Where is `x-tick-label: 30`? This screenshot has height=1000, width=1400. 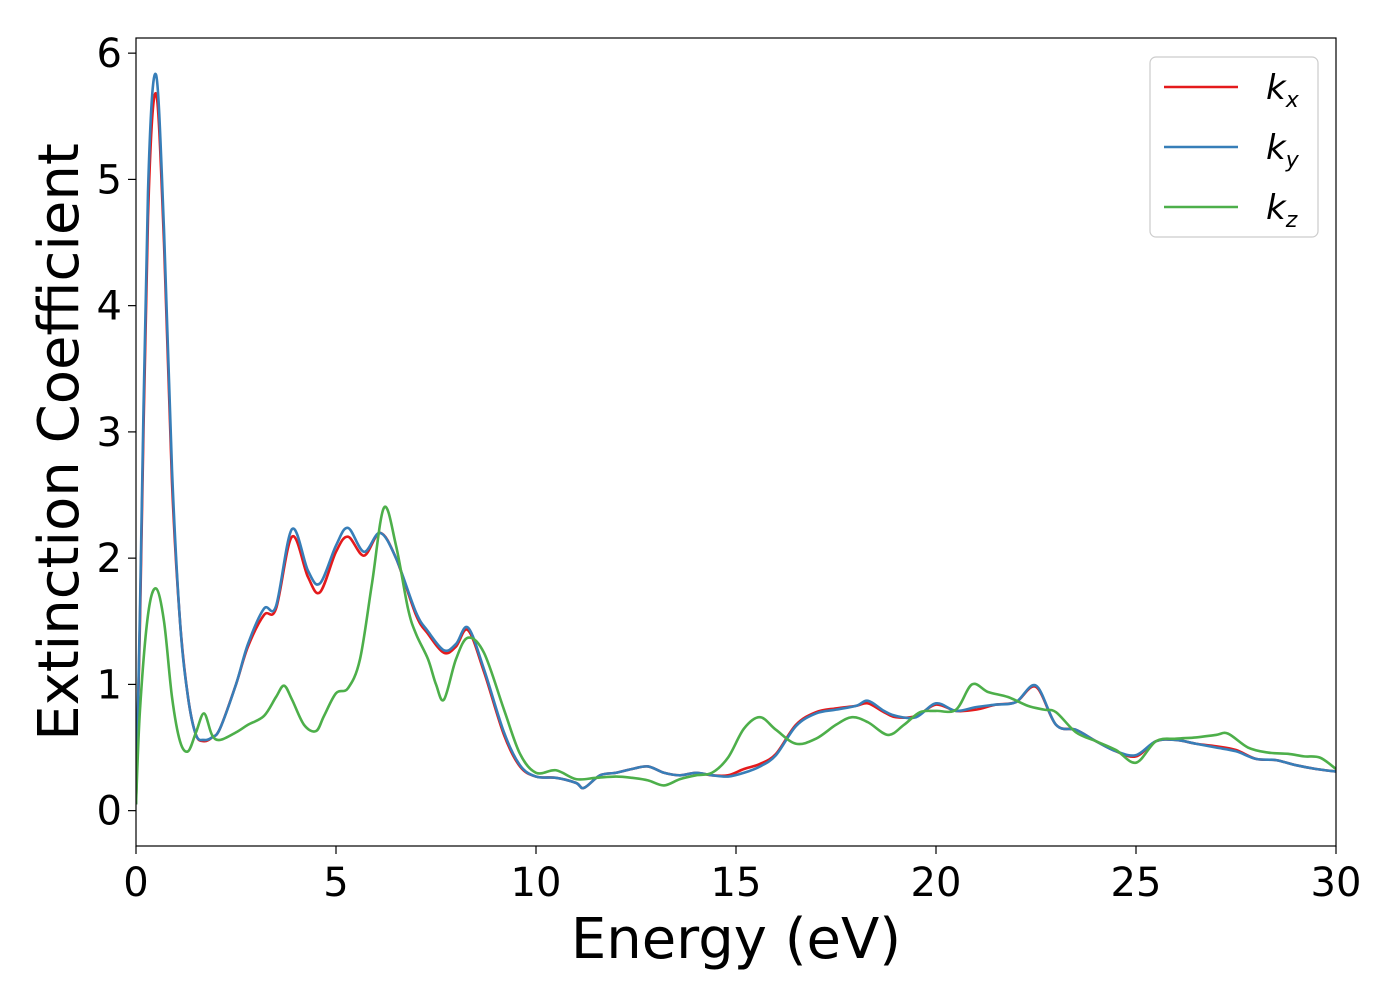
x-tick-label: 30 is located at coordinates (1336, 883).